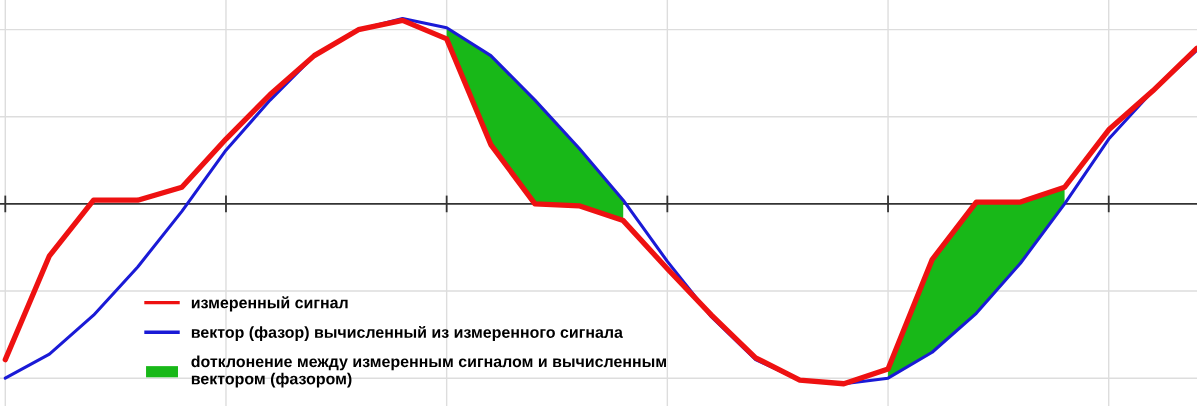 The image size is (1197, 406). I want to click on legend-label: вектор (фазор) вычисленный из измеренного сигнала, so click(407, 333).